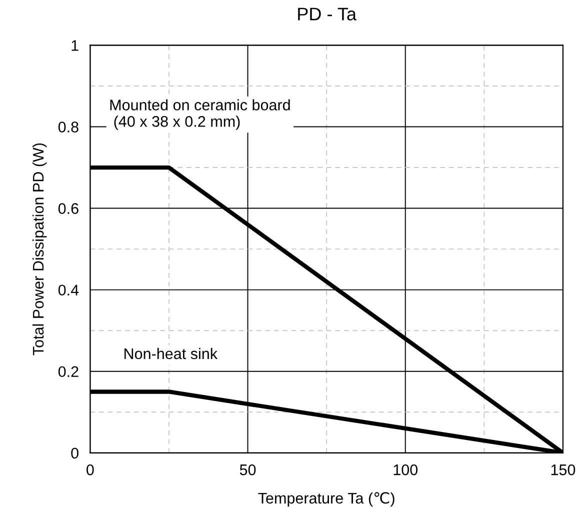  What do you see at coordinates (75, 45) in the screenshot?
I see `y-tick-label: 1` at bounding box center [75, 45].